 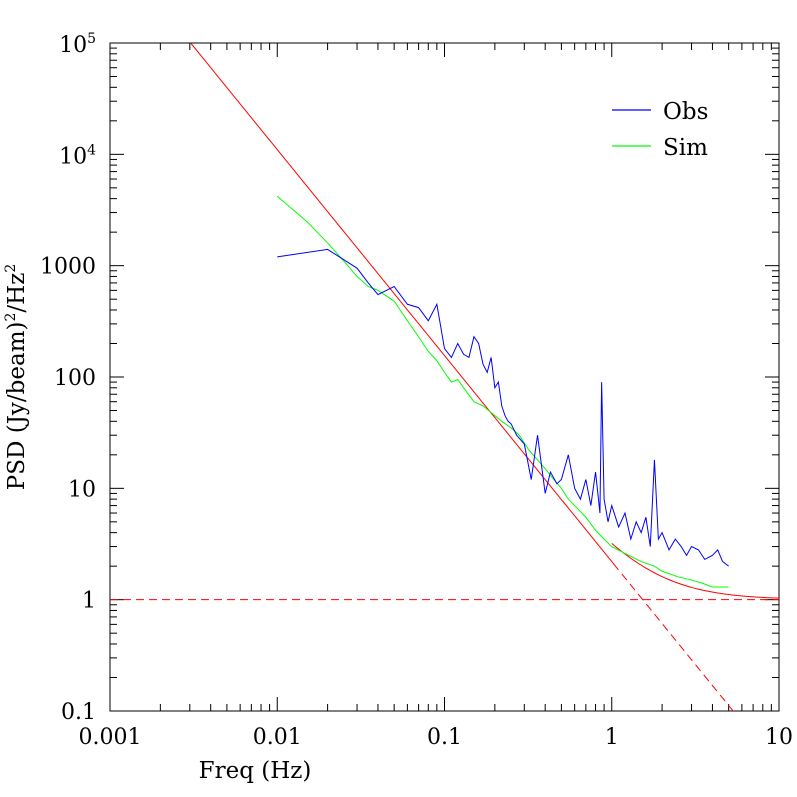 I want to click on legend-label-sim: Sim, so click(x=685, y=148).